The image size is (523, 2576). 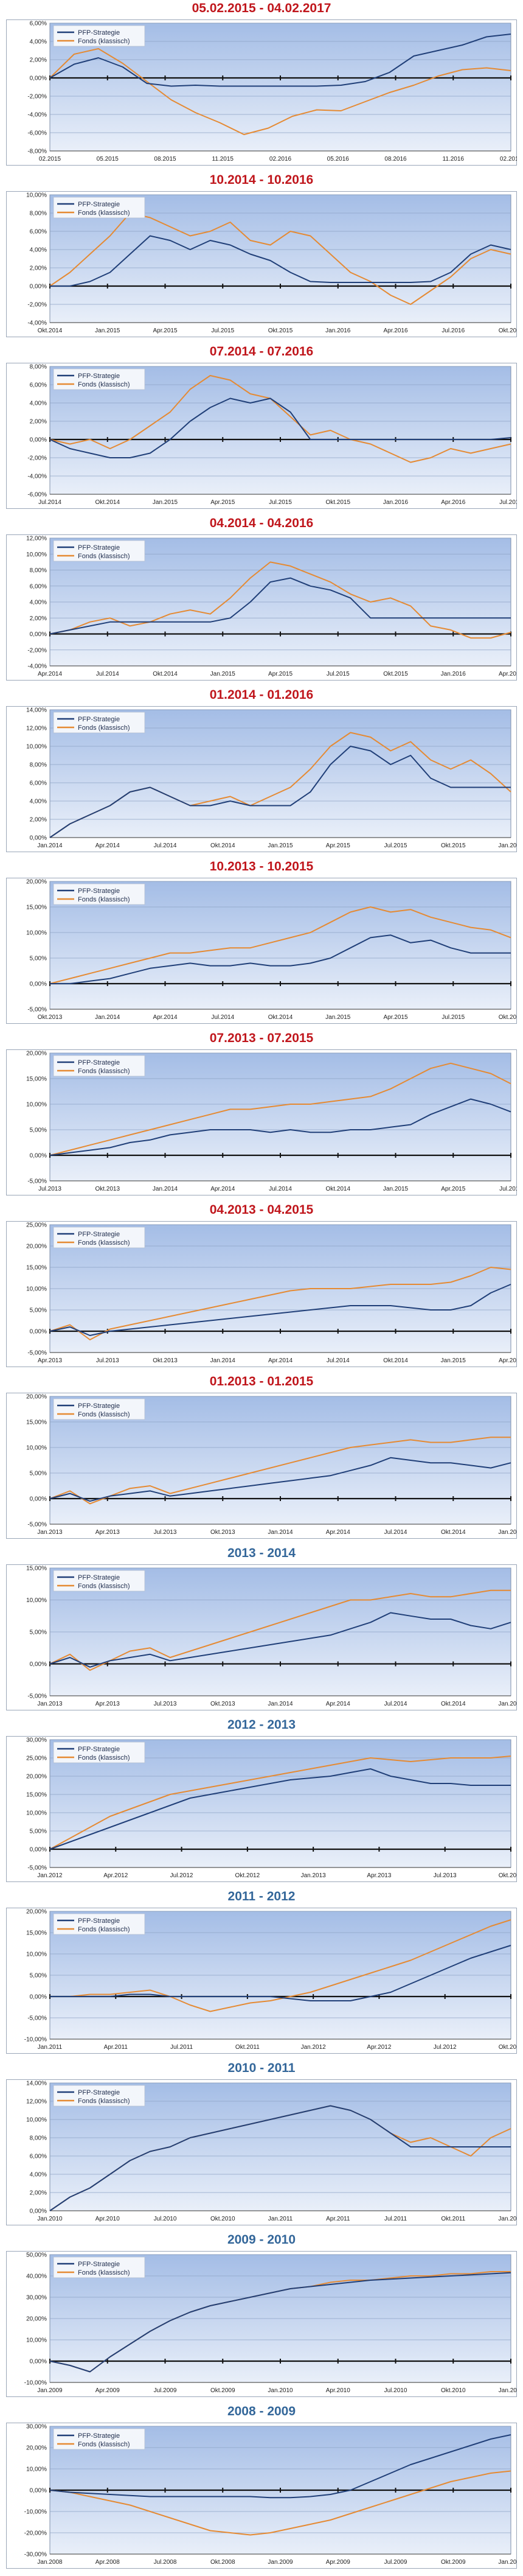 What do you see at coordinates (454, 2390) in the screenshot?
I see `x-tick-label: Okt.2010` at bounding box center [454, 2390].